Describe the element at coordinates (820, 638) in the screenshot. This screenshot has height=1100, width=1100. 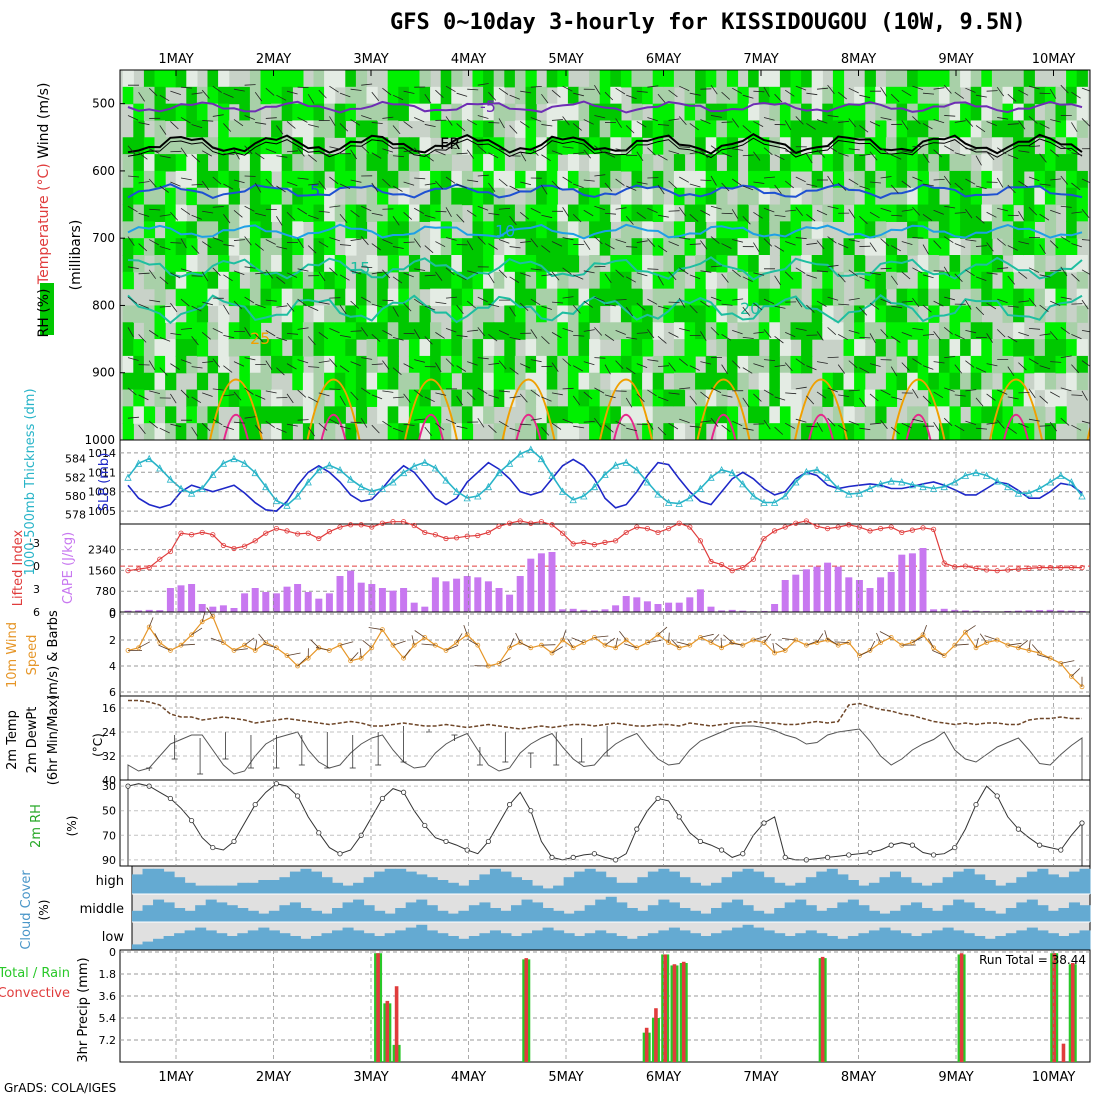
I see `wind-barb-10m` at that location.